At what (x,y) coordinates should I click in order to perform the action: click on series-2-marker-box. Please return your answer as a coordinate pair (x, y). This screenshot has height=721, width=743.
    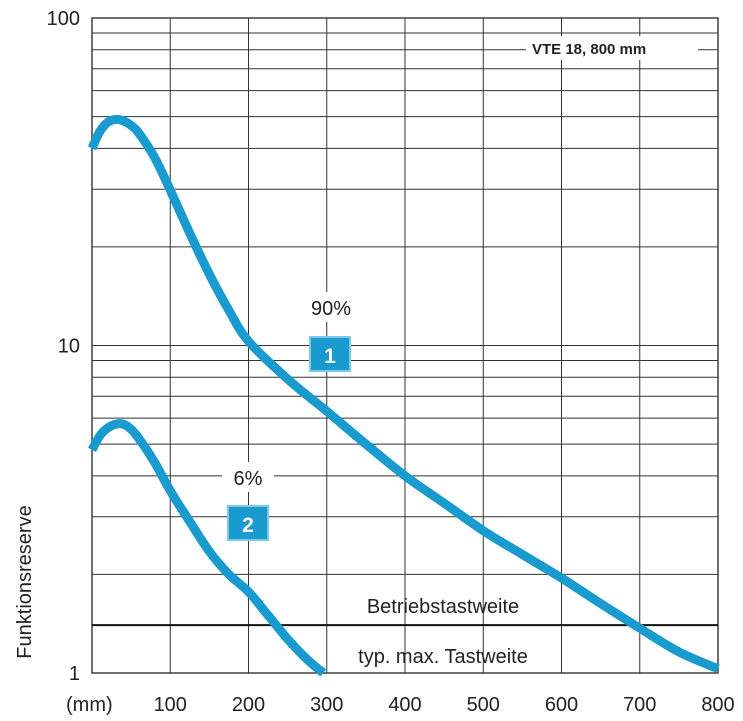
    Looking at the image, I should click on (248, 523).